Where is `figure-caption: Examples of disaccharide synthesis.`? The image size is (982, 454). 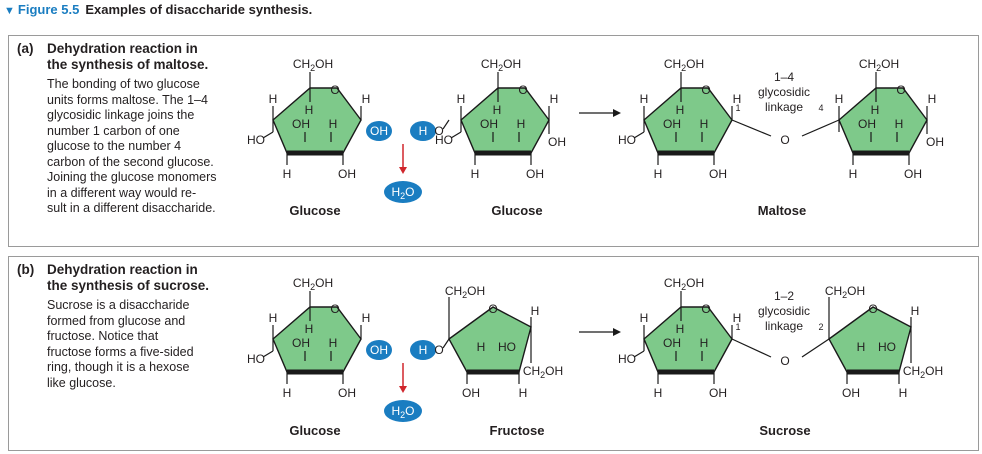 figure-caption: Examples of disaccharide synthesis. is located at coordinates (199, 9).